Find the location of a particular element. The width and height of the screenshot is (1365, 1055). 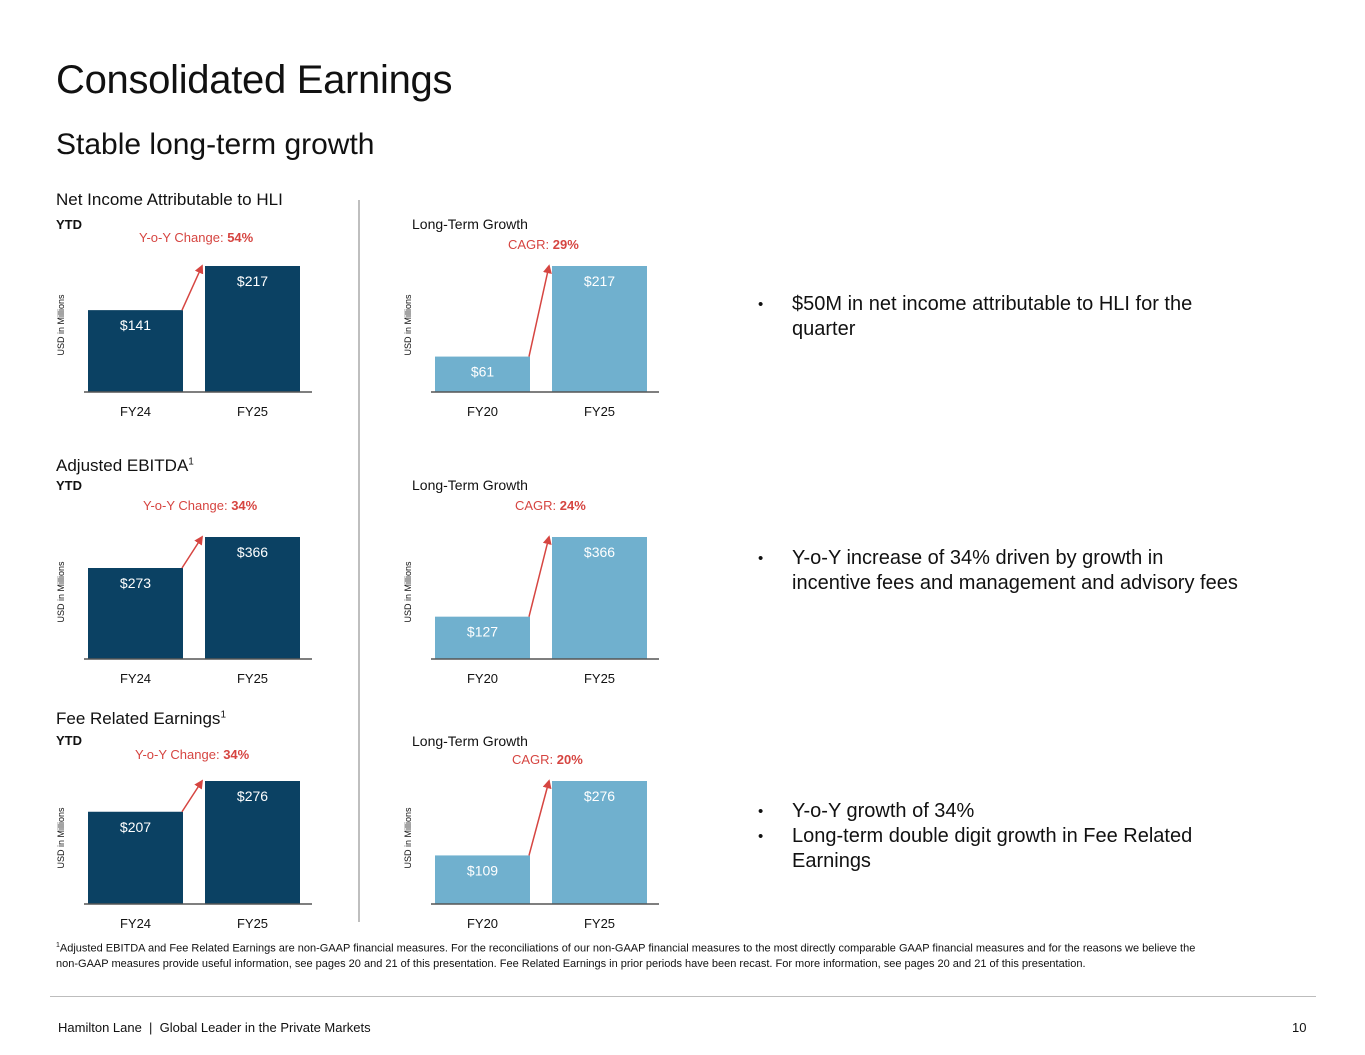

page-number: 10 is located at coordinates (1299, 1027).